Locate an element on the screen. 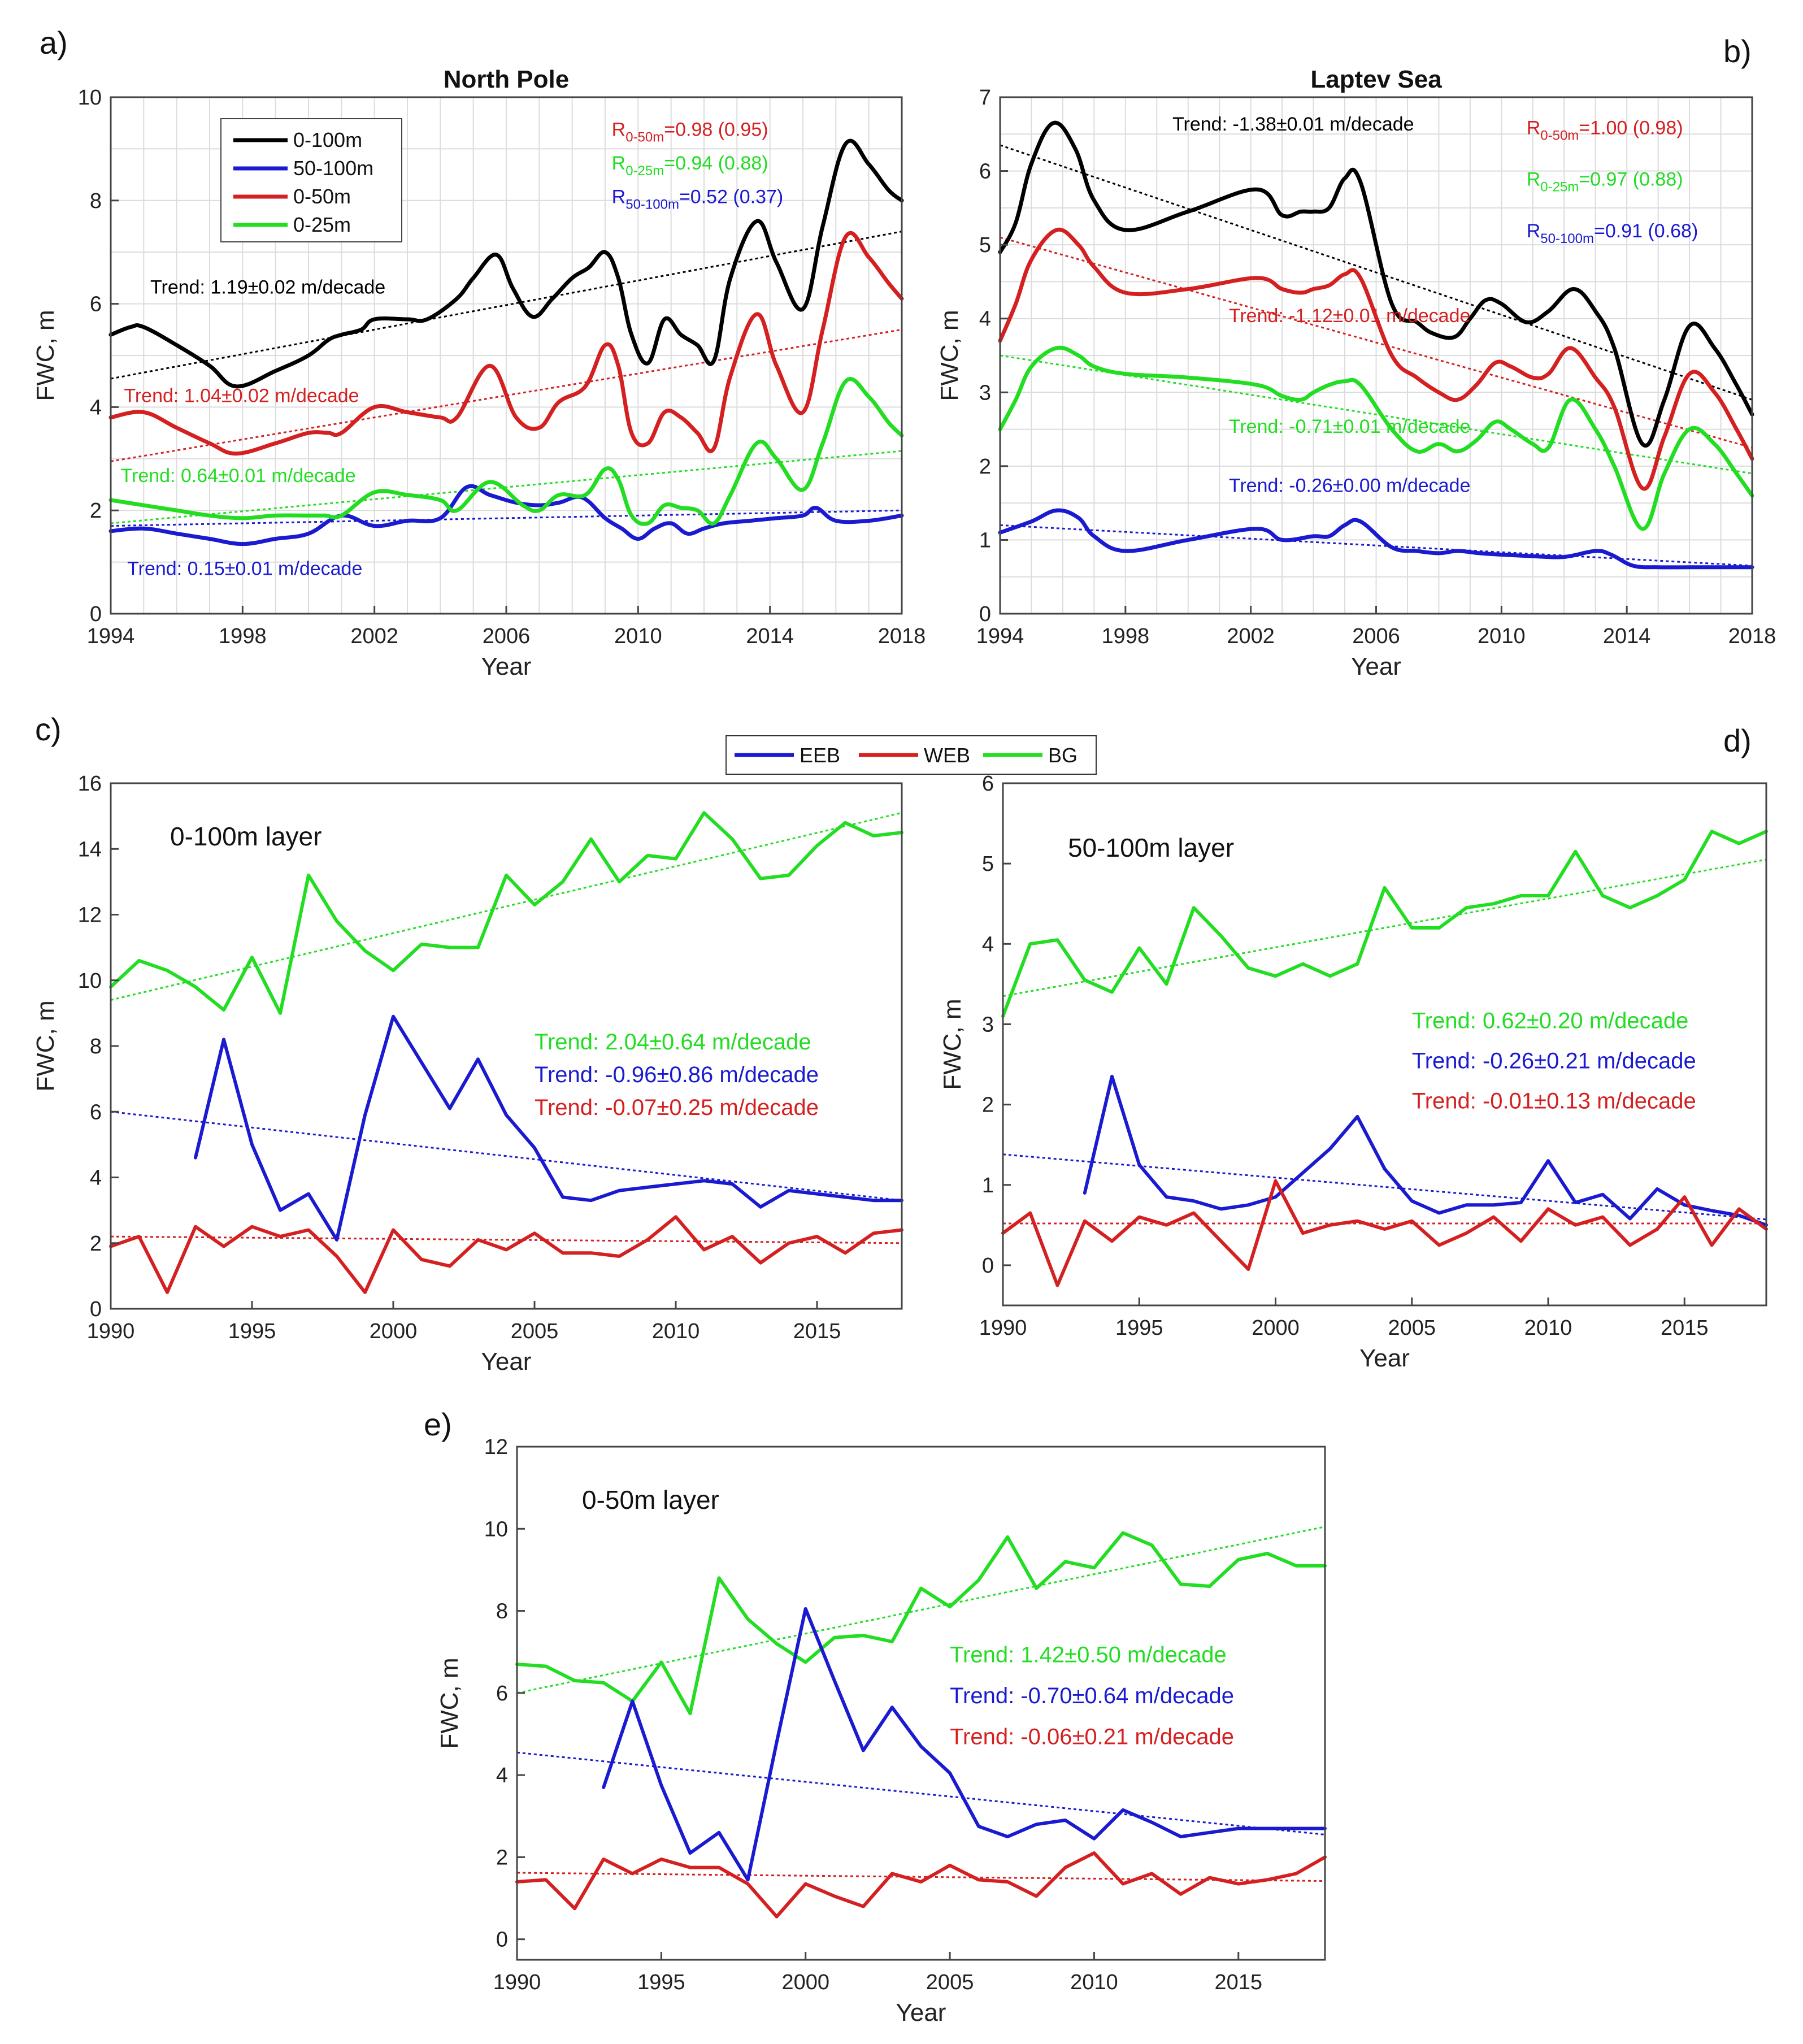 The image size is (1803, 2044). series-line-0-50m is located at coordinates (1376, 359).